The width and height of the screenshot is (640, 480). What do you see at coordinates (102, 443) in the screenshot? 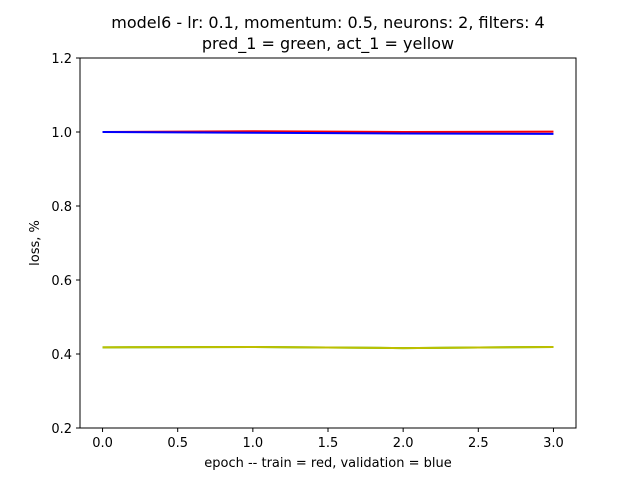
I see `x-tick-label: 0.0` at bounding box center [102, 443].